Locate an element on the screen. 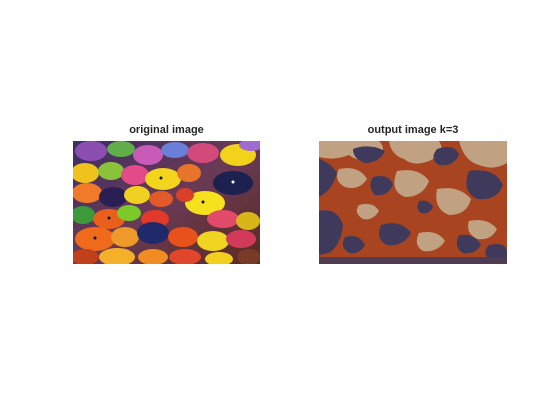 This screenshot has width=560, height=420. output-image is located at coordinates (413, 202).